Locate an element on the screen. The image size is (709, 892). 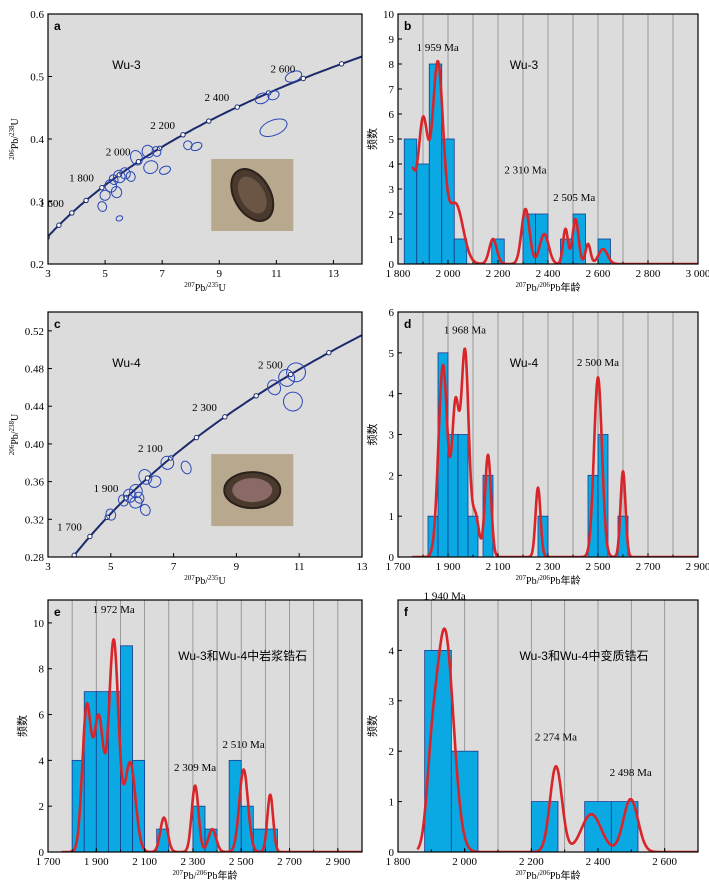
x-tick-label: 1 900 is located at coordinates (448, 567).